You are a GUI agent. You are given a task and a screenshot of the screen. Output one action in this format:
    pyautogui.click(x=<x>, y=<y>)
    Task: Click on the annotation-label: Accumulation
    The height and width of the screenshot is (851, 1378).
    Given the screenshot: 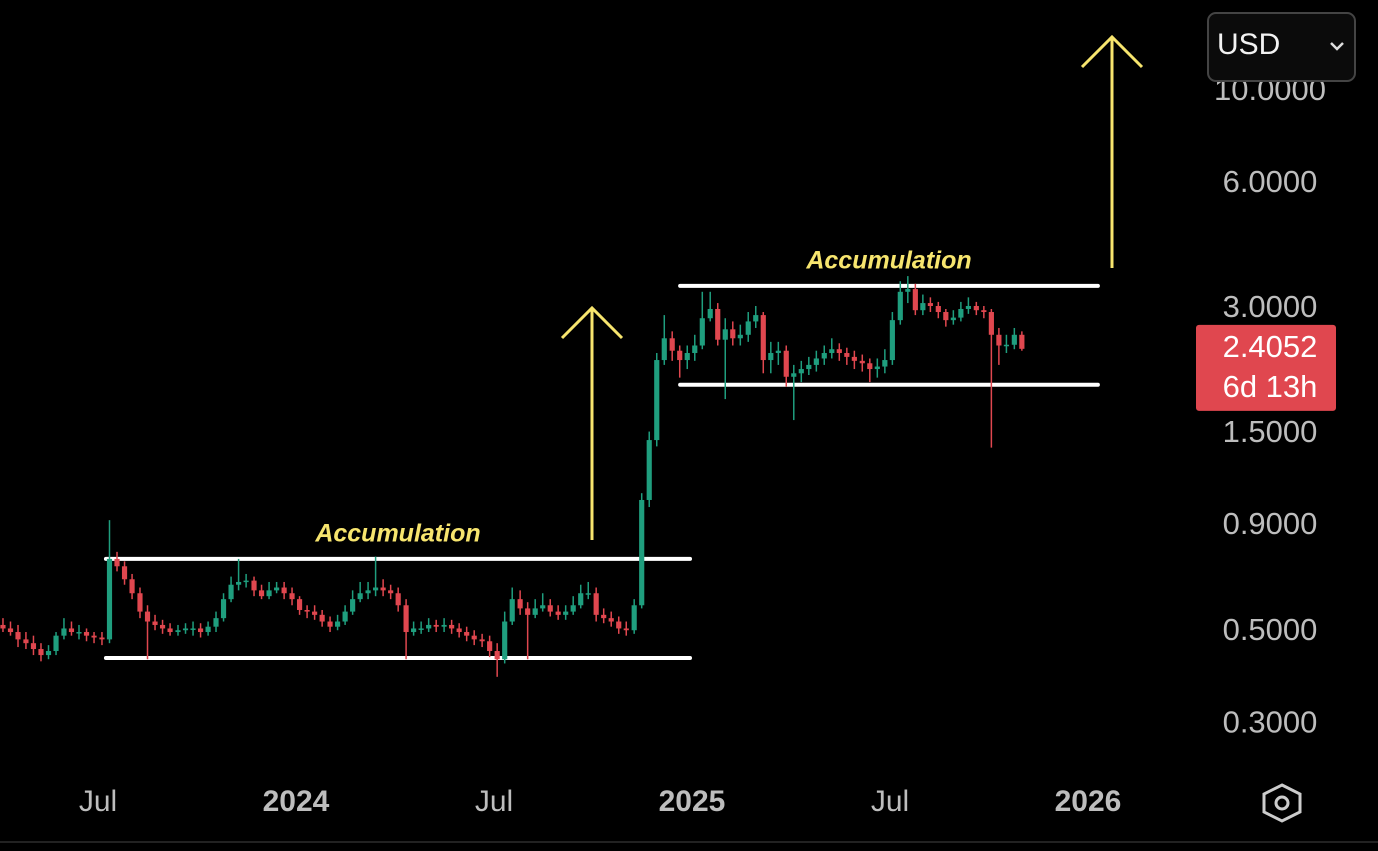 What is the action you would take?
    pyautogui.click(x=397, y=534)
    